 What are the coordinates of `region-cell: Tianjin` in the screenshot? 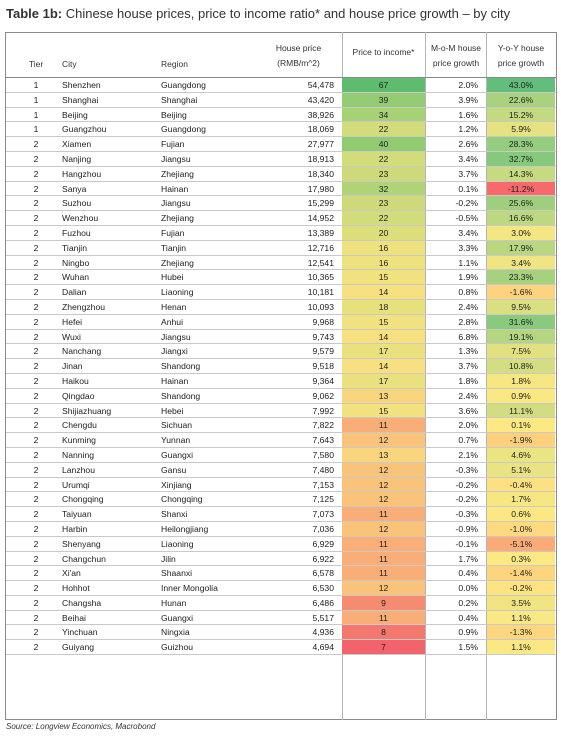 It's located at (173, 247).